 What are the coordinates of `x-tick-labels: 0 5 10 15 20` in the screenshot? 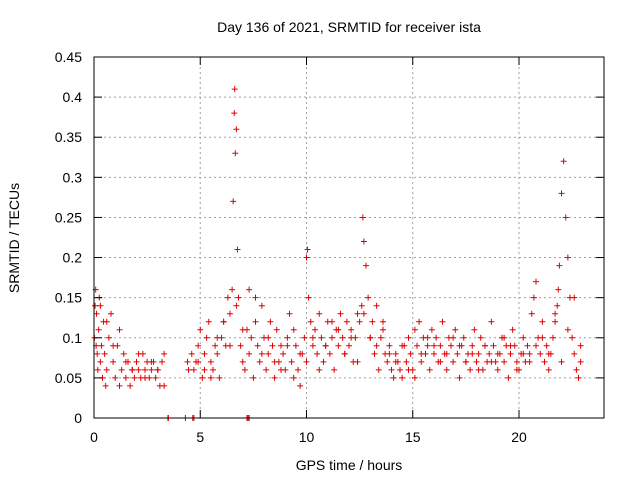 It's located at (308, 437).